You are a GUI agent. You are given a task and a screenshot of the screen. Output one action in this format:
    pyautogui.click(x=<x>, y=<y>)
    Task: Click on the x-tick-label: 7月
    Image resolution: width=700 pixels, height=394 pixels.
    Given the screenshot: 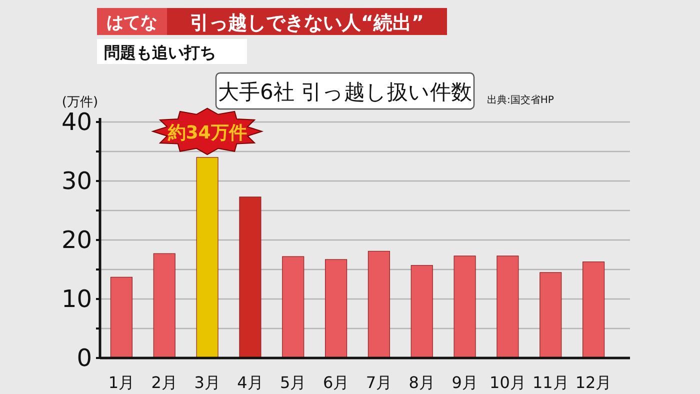 What is the action you would take?
    pyautogui.click(x=379, y=382)
    